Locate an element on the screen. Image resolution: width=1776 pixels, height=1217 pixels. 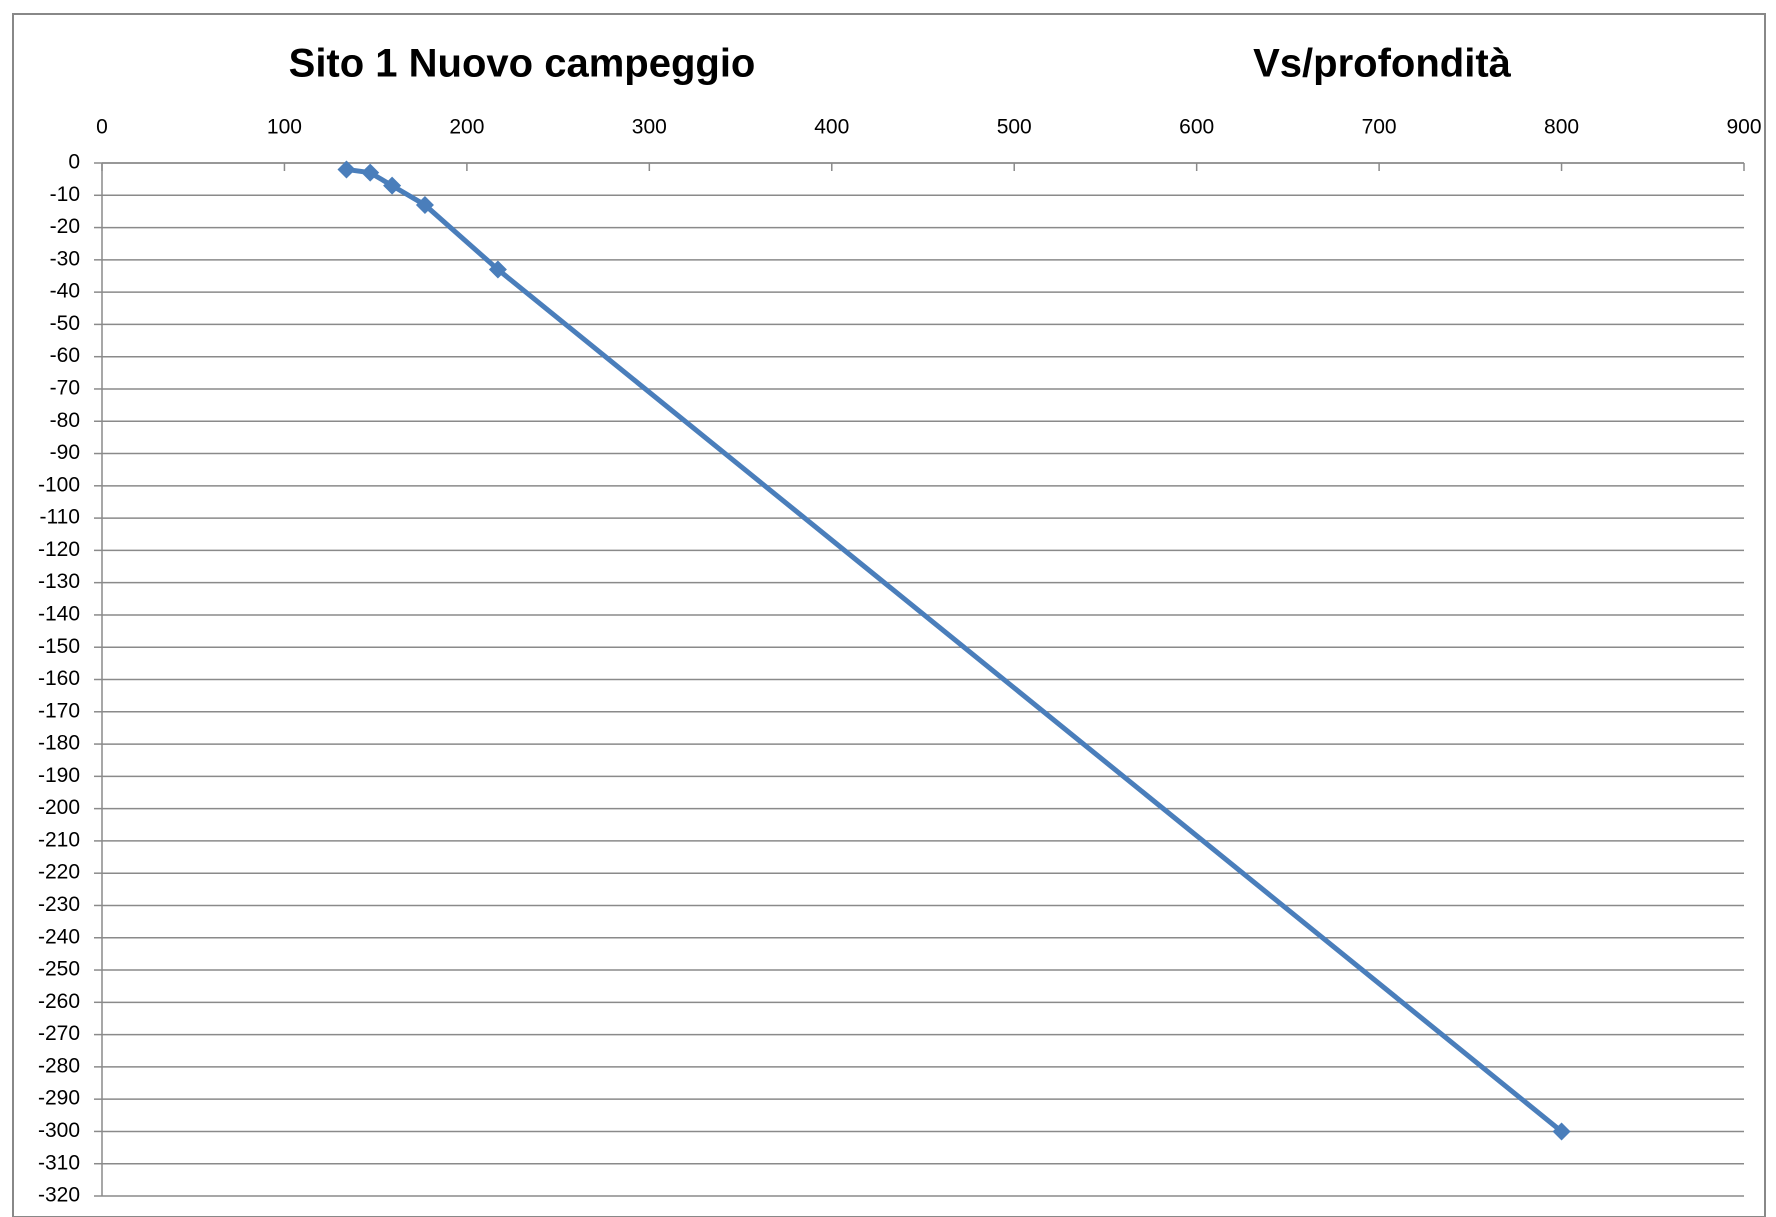
y-tick-label: -120 is located at coordinates (59, 549).